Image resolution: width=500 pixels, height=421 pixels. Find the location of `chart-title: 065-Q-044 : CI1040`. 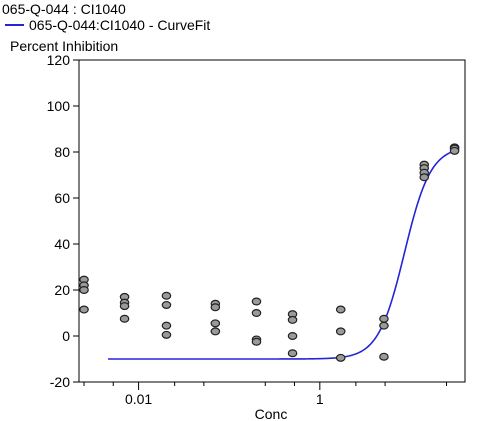

chart-title: 065-Q-044 : CI1040 is located at coordinates (64, 9).